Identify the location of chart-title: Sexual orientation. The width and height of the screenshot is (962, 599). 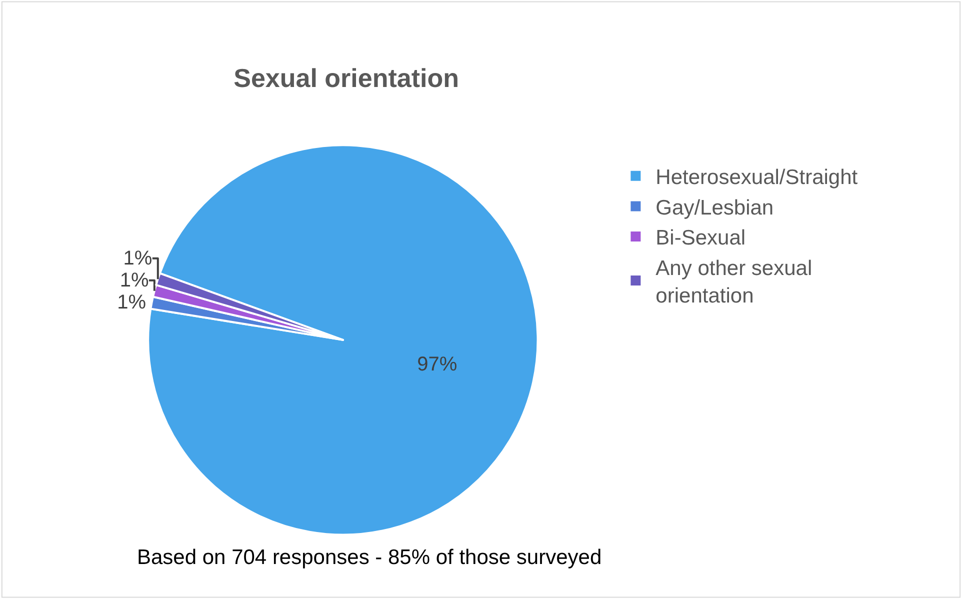
(347, 77).